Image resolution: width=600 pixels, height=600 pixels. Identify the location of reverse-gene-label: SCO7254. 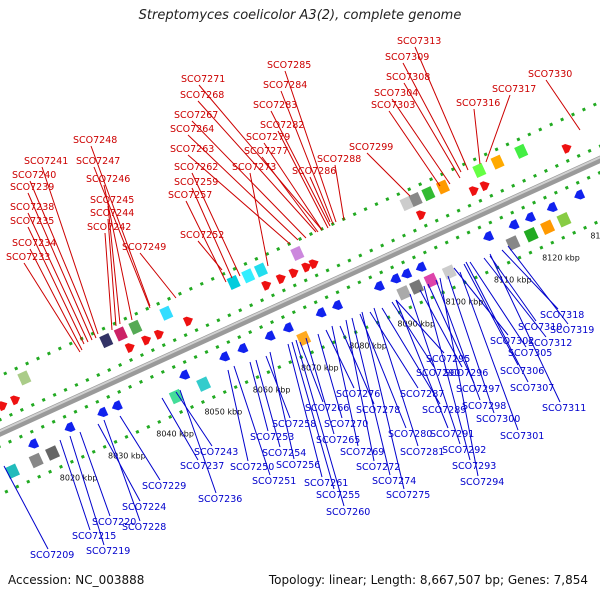
(284, 453).